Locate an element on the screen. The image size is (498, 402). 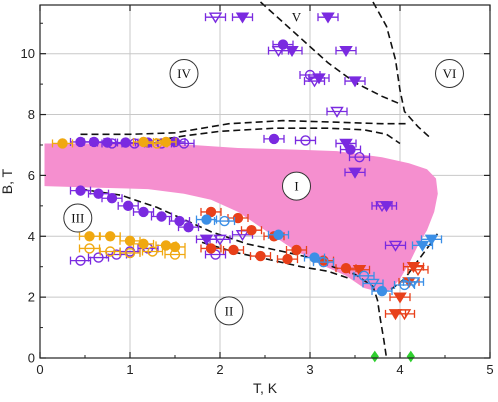
svg-text: I is located at coordinates (296, 186).